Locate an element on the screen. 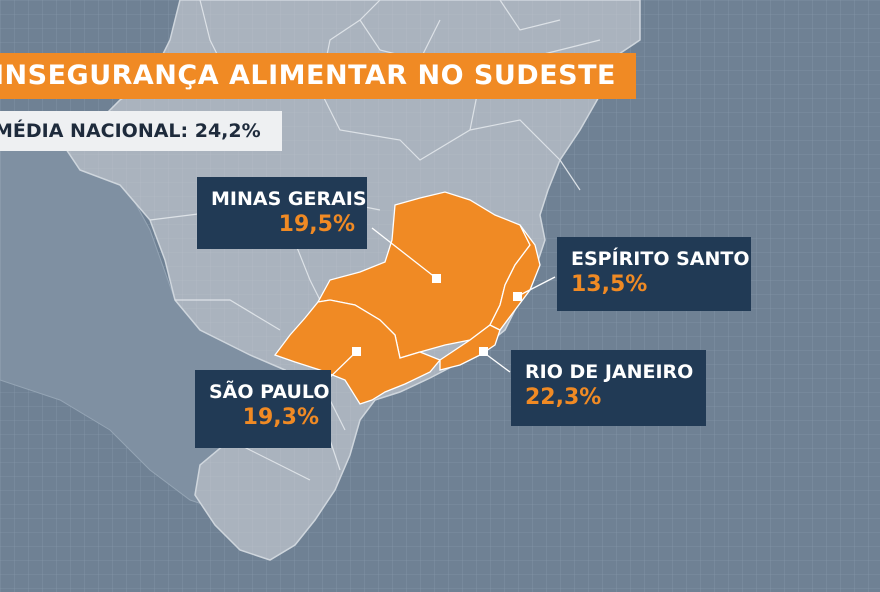 The height and width of the screenshot is (592, 880). rio-de-janeiro-shape is located at coordinates (470, 347).